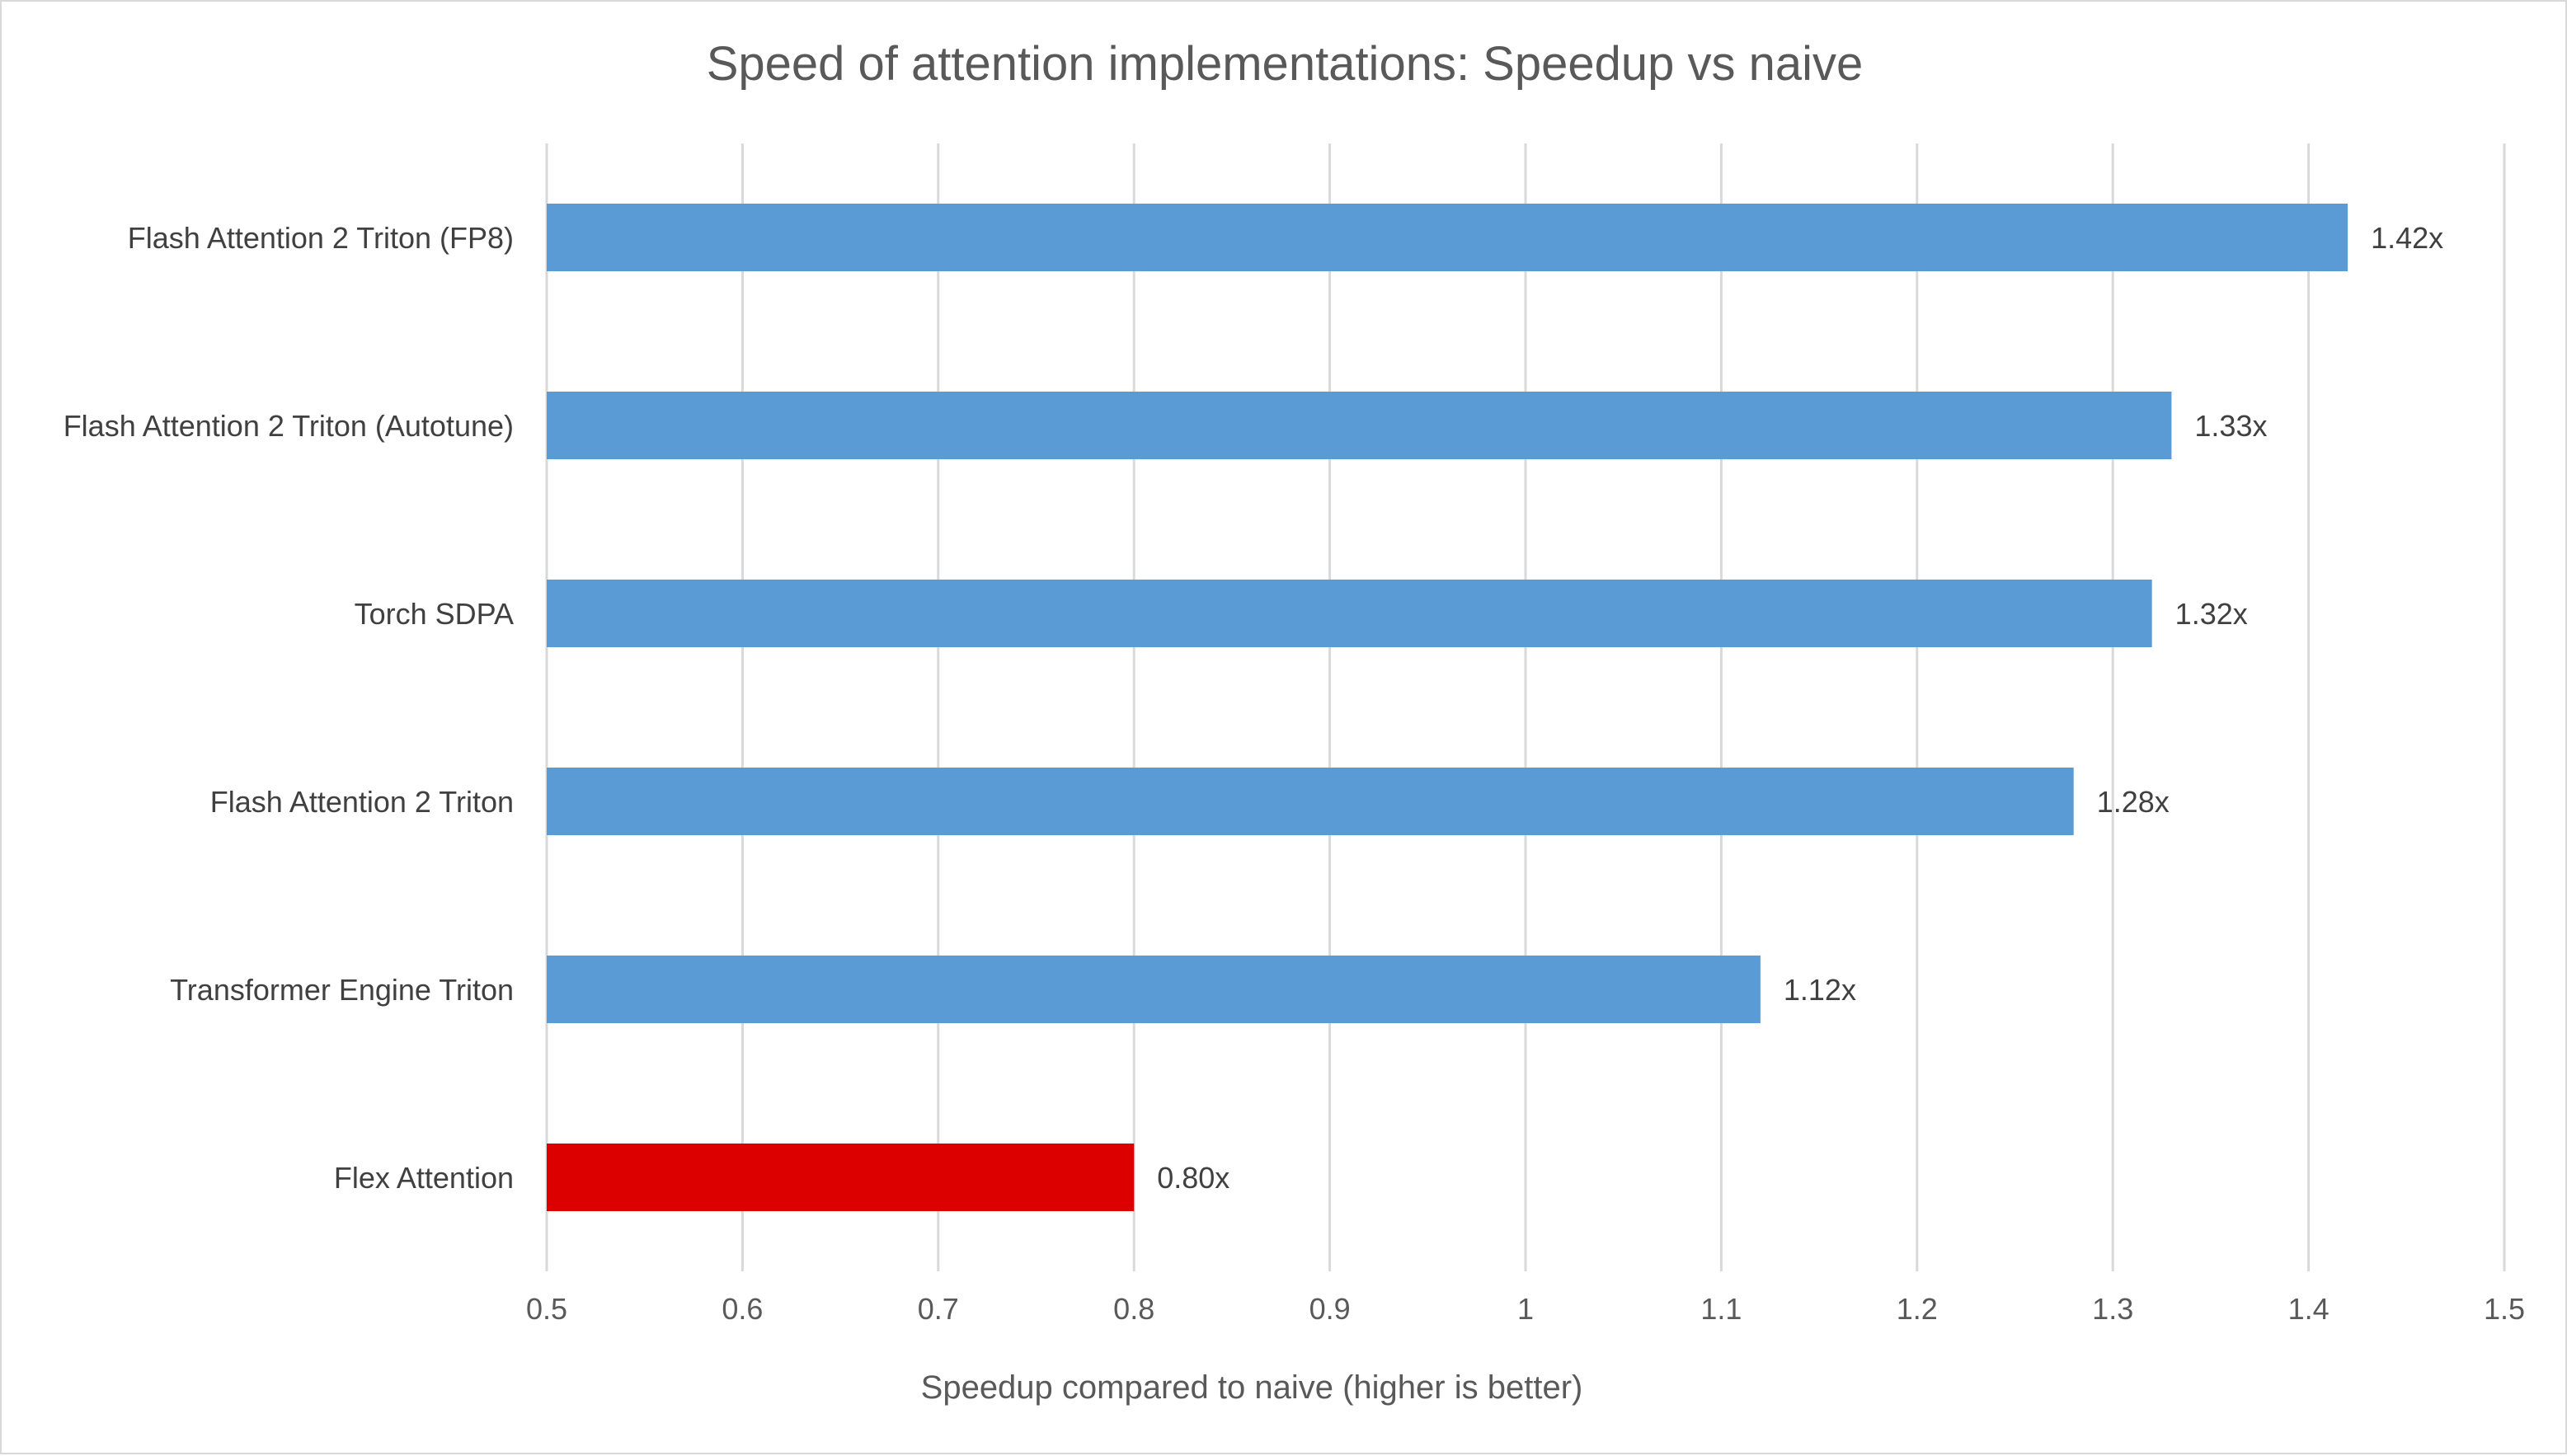 This screenshot has width=2567, height=1456. I want to click on category-label: Flash Attention 2 Triton (FP8), so click(321, 238).